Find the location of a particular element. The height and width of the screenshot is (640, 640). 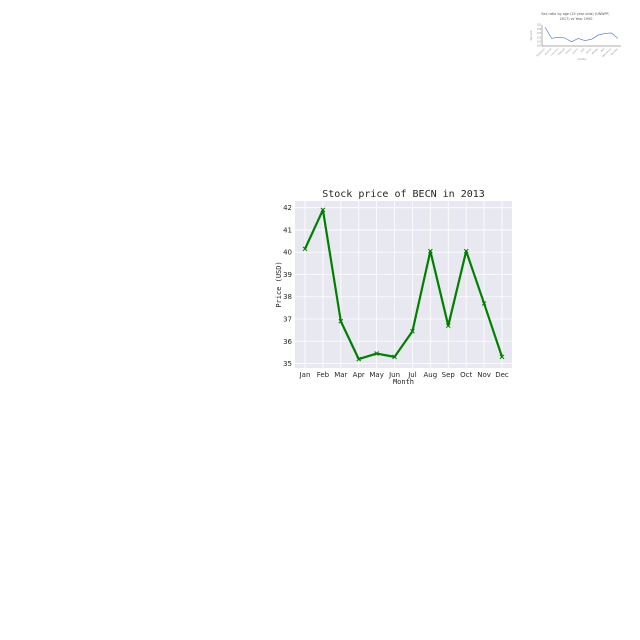

main-x-axis-label: Month is located at coordinates (403, 382).